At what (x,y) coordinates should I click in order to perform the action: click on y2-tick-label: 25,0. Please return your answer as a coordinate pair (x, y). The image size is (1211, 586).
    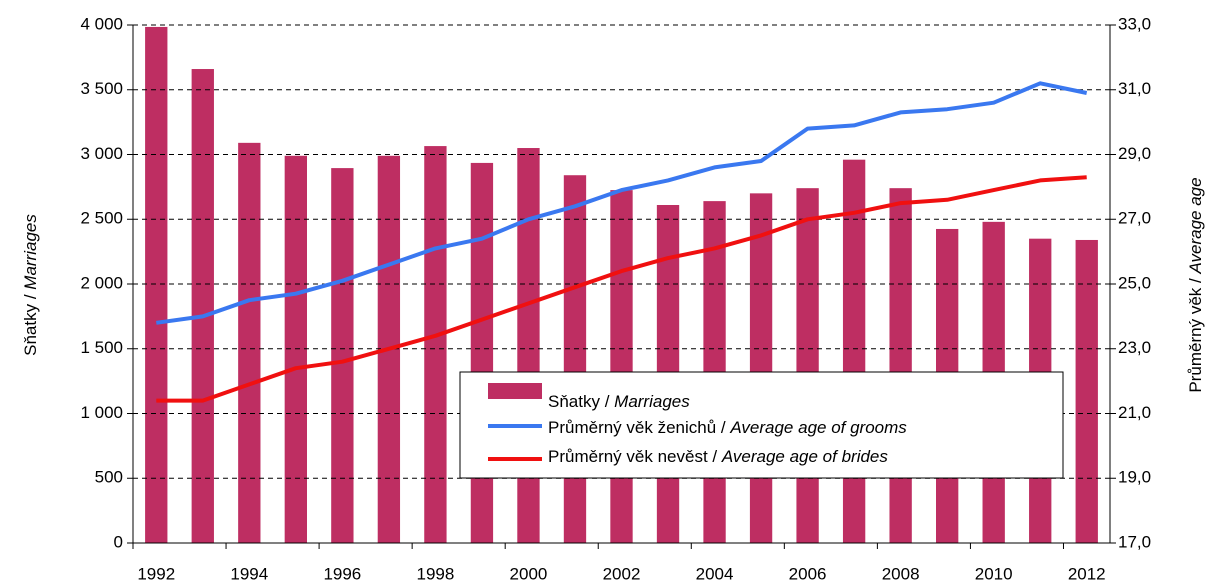
    Looking at the image, I should click on (1134, 282).